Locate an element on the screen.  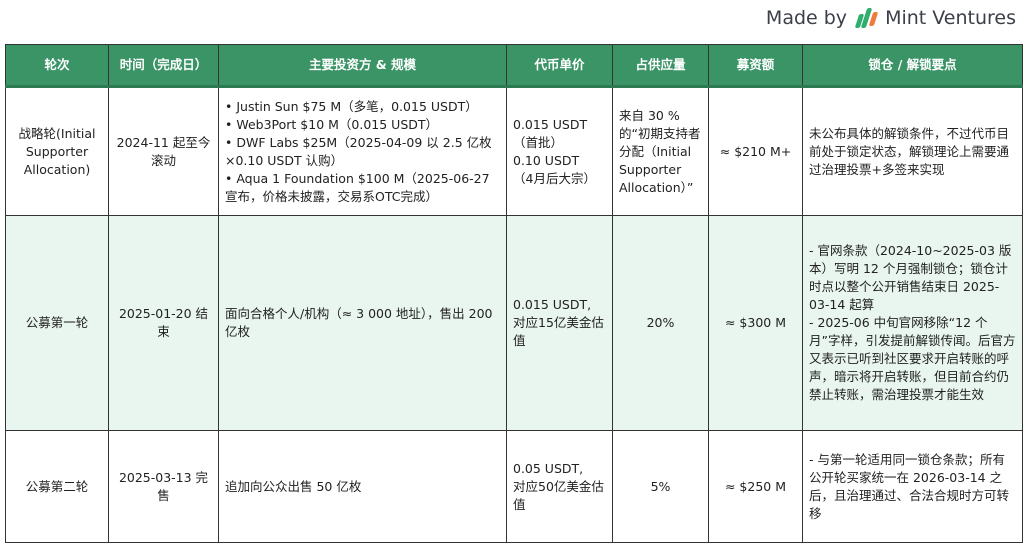
cell-investors: 面向合格个人/机构（≈ 3 000 地址），售出 200 亿枚 is located at coordinates (362, 323).